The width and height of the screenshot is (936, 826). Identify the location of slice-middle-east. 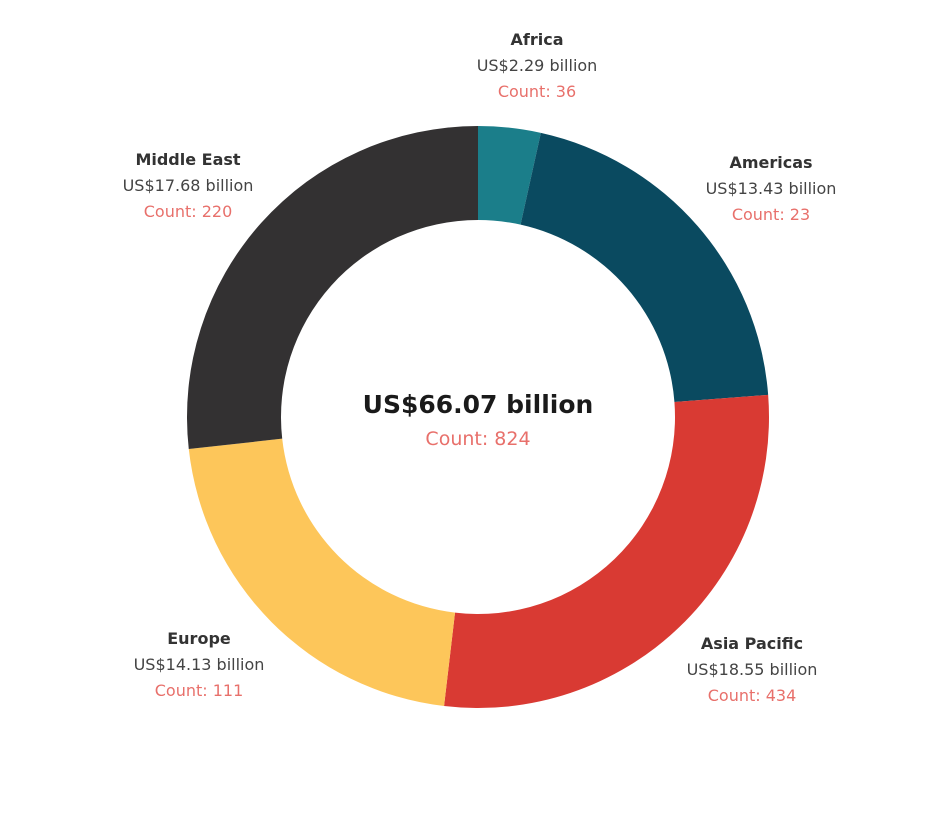
(332, 288).